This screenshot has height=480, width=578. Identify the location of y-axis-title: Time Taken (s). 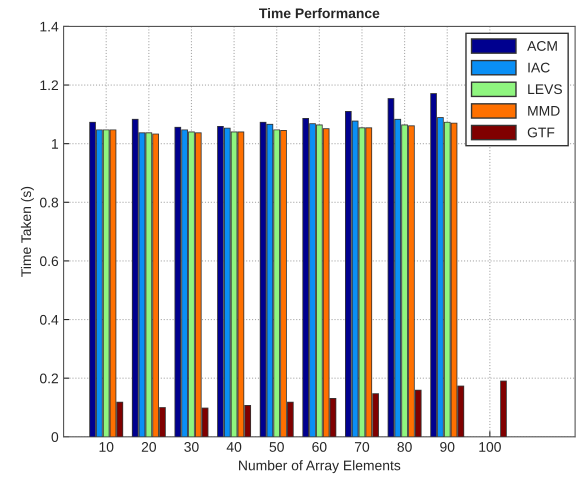
(27, 231).